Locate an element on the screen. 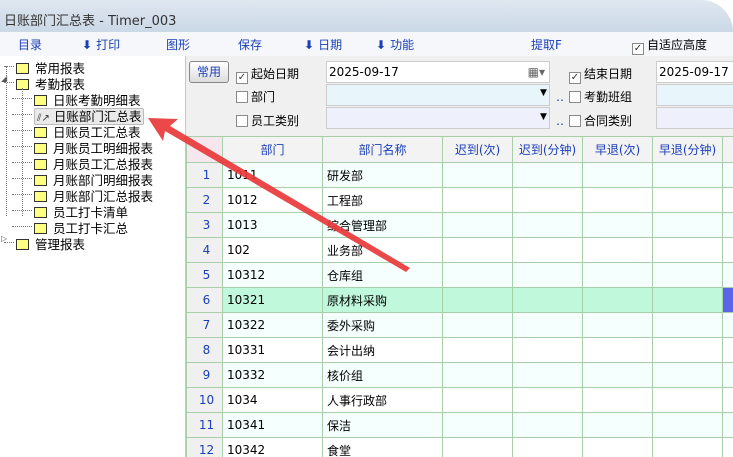 This screenshot has width=733, height=457. start-date-input: 2025-09-17 ▦▾ is located at coordinates (438, 72).